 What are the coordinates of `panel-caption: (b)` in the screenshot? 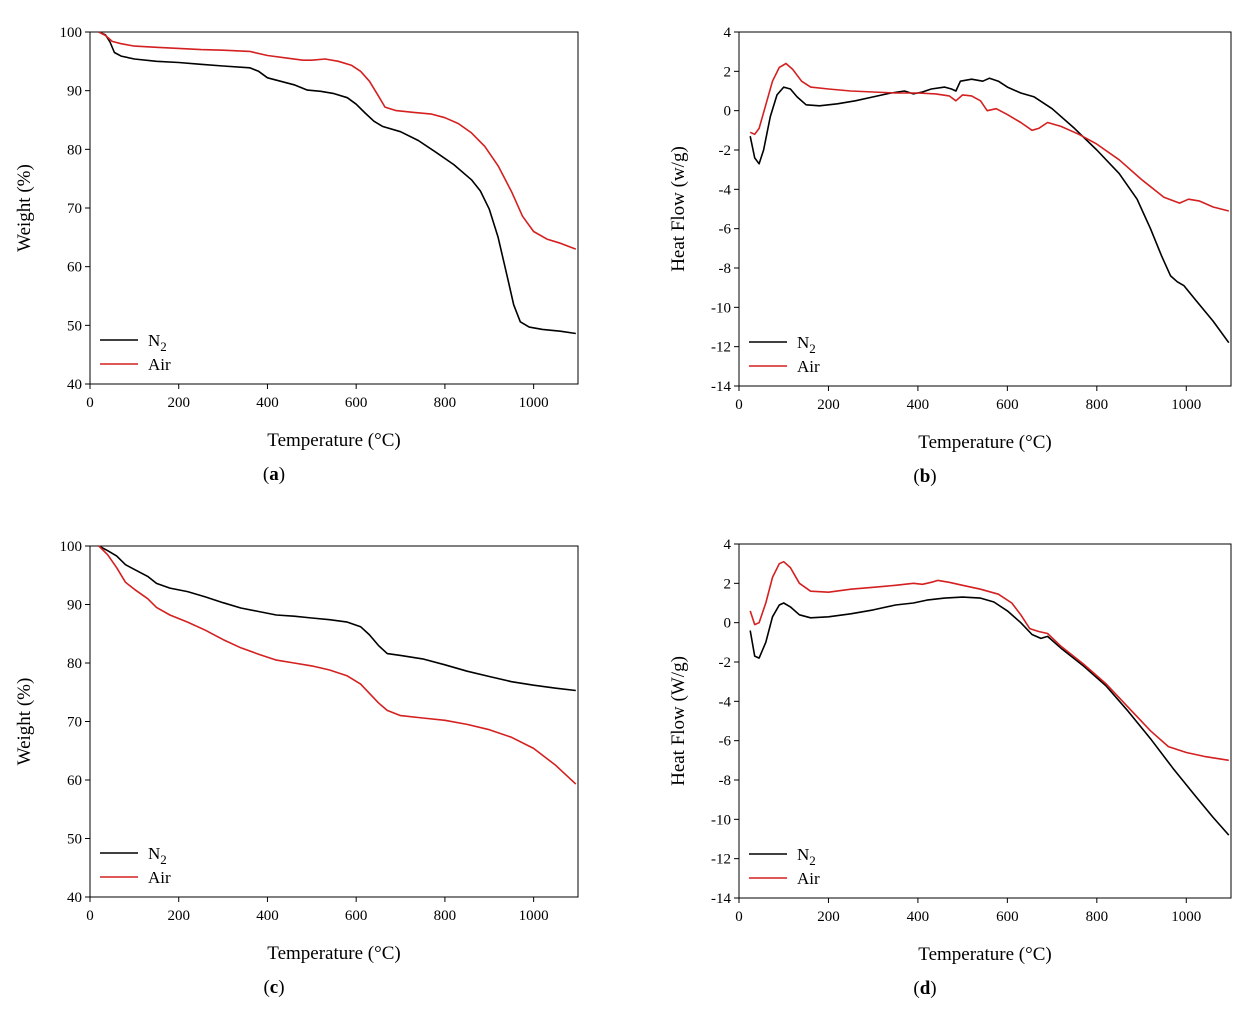 It's located at (924, 476).